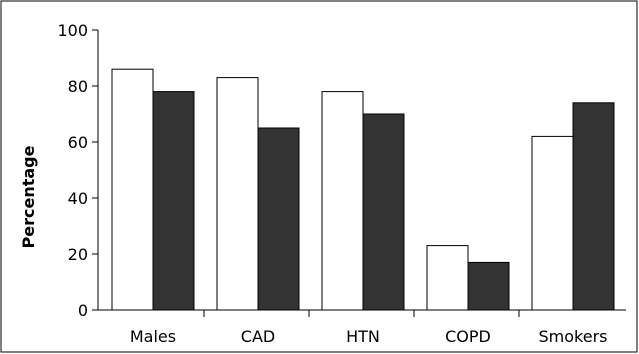 Image resolution: width=639 pixels, height=354 pixels. I want to click on x-tick-label-htn: HTN, so click(363, 336).